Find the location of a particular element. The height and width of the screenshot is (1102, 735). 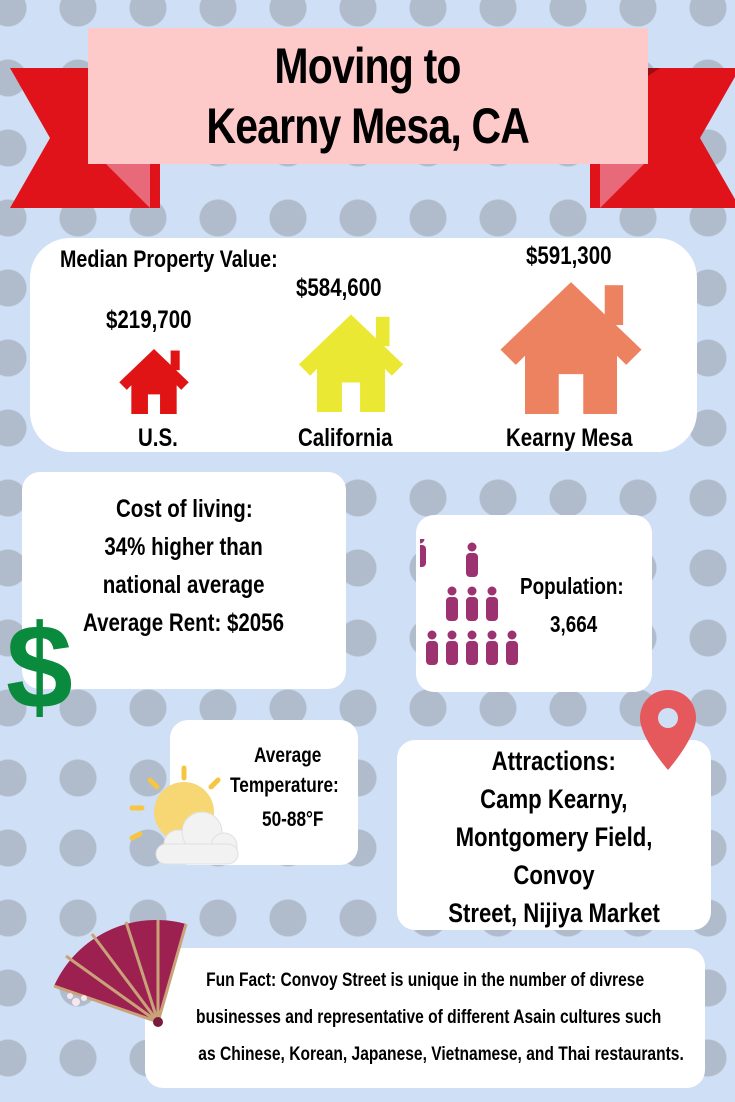

attractions-line-1: Camp Kearny, is located at coordinates (554, 799).